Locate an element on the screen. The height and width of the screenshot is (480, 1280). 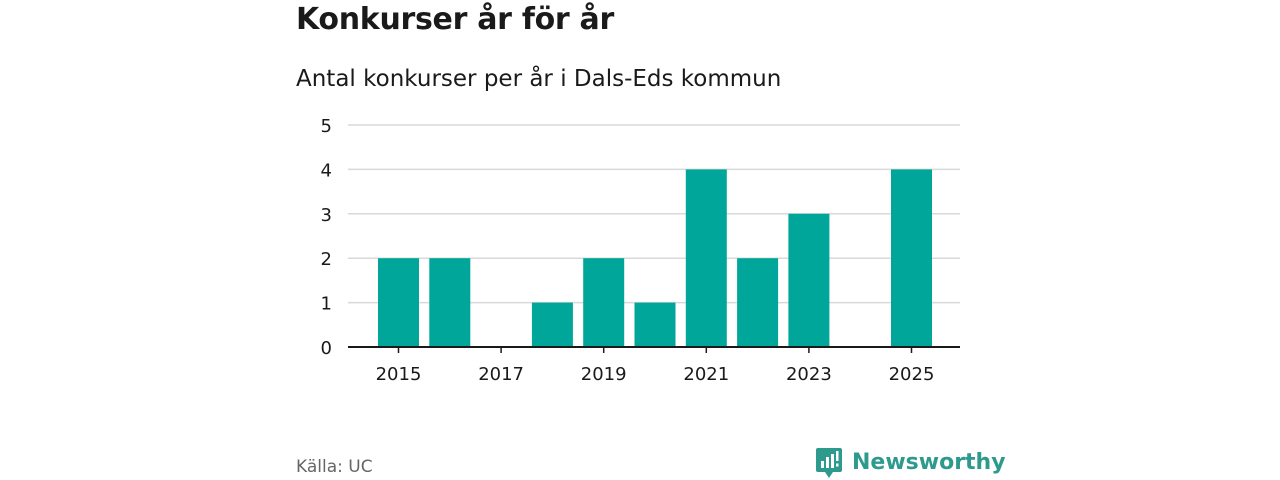
x-tick-label-2019: 2019 is located at coordinates (604, 374).